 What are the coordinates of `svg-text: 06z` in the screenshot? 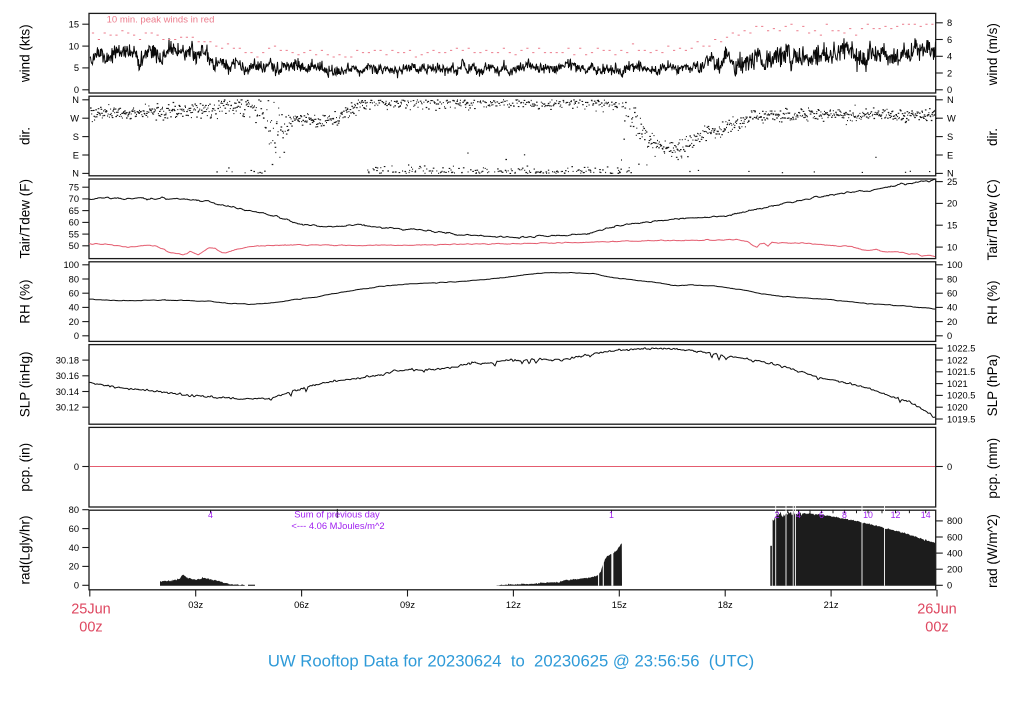 It's located at (301, 605).